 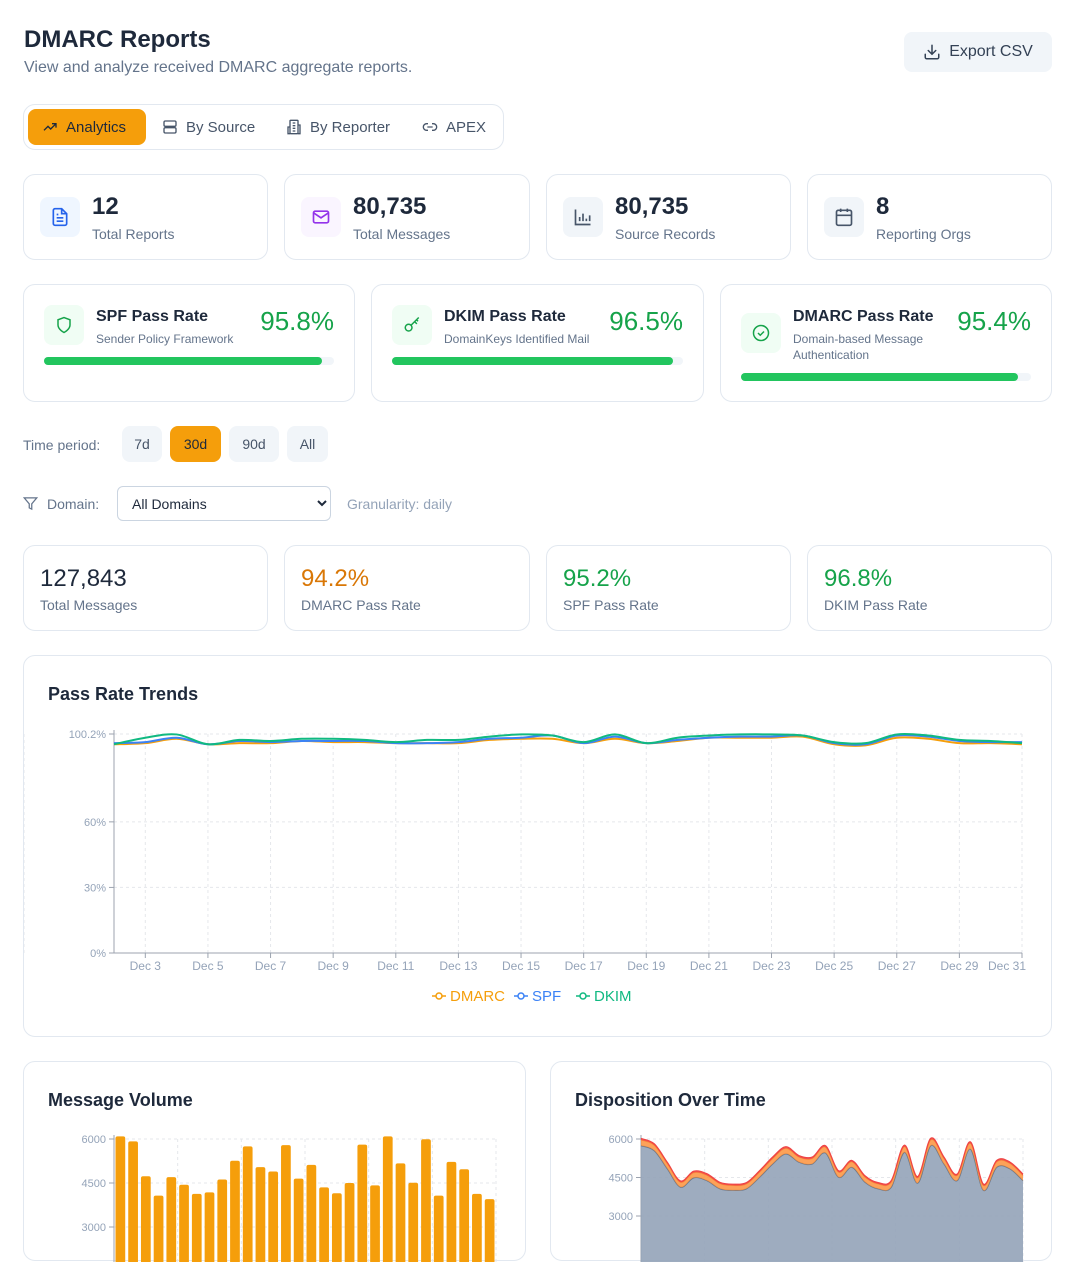 What do you see at coordinates (145, 217) in the screenshot?
I see `stat-card-total-reports: 12 Total Reports` at bounding box center [145, 217].